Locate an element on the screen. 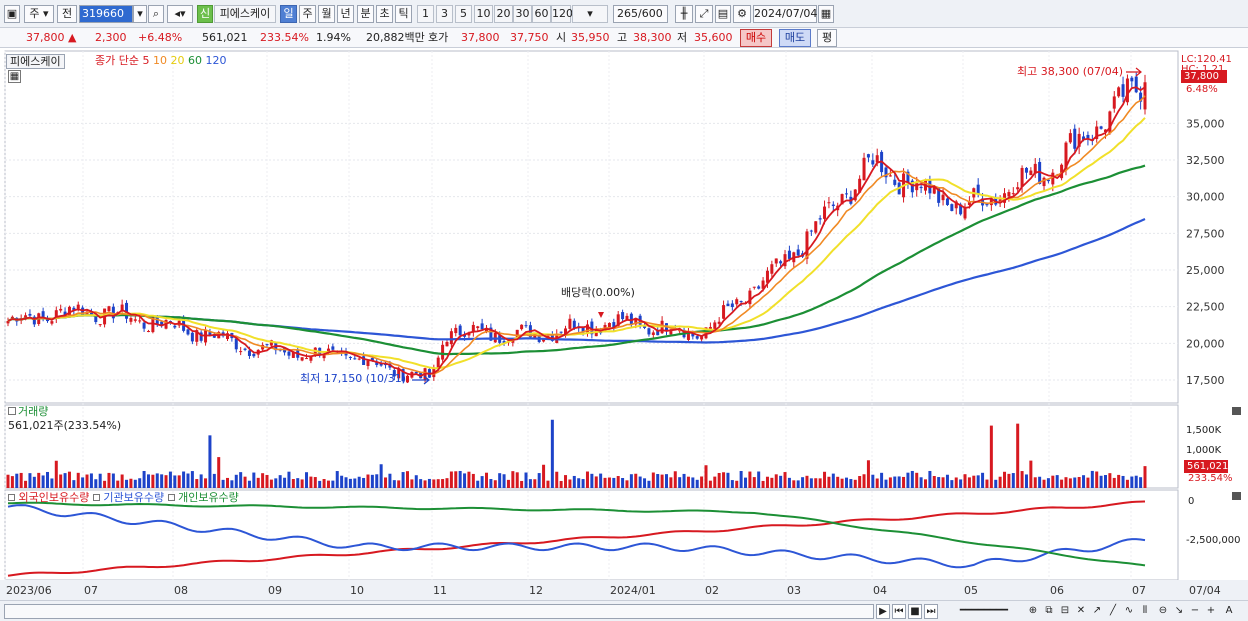 The height and width of the screenshot is (621, 1248). institution-holdings-label: 기관보유수량 is located at coordinates (134, 497).